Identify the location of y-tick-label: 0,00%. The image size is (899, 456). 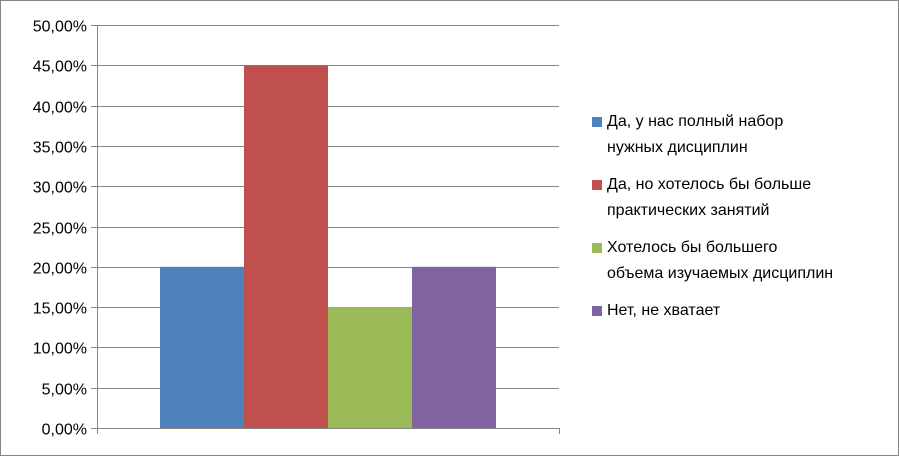
(64, 430).